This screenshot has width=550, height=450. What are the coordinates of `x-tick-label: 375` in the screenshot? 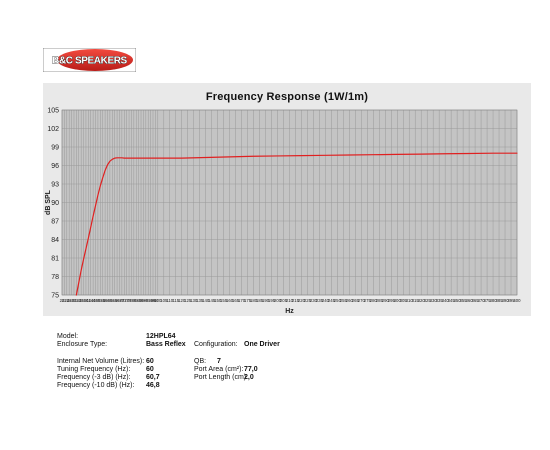 It's located at (487, 300).